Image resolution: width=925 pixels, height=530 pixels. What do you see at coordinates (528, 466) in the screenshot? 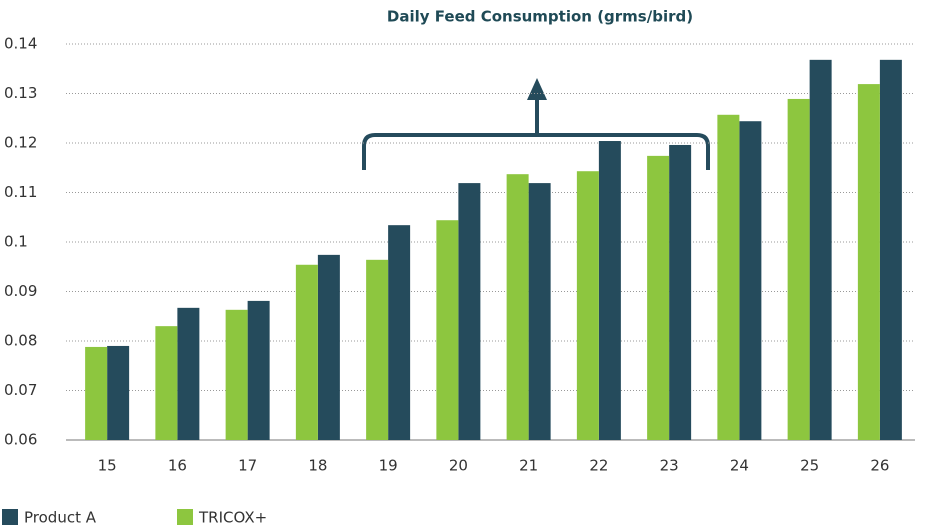
I see `x-tick-label: 21` at bounding box center [528, 466].